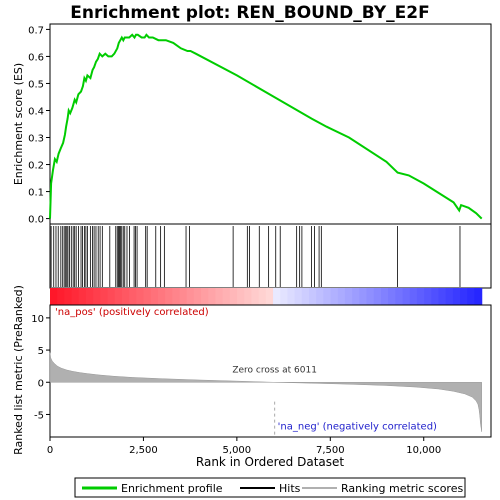 The width and height of the screenshot is (500, 500). Describe the element at coordinates (40, 367) in the screenshot. I see `rank-y-axis: -5 0 5 10` at that location.